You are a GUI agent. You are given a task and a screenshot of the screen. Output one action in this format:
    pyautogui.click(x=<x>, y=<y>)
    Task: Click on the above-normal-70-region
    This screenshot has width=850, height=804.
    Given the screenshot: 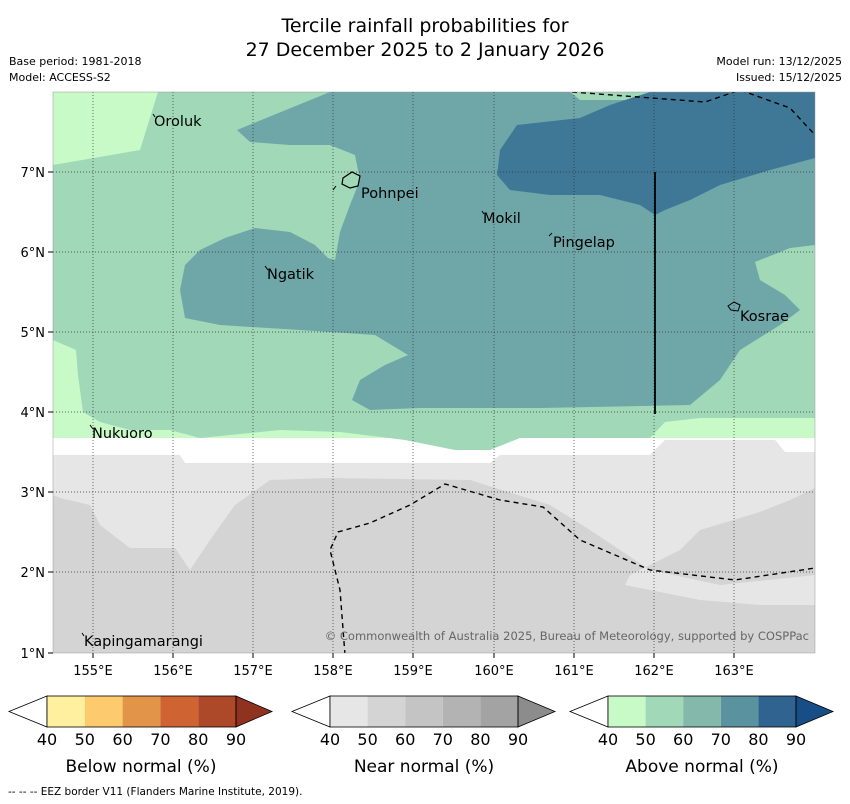 What is the action you would take?
    pyautogui.click(x=656, y=153)
    